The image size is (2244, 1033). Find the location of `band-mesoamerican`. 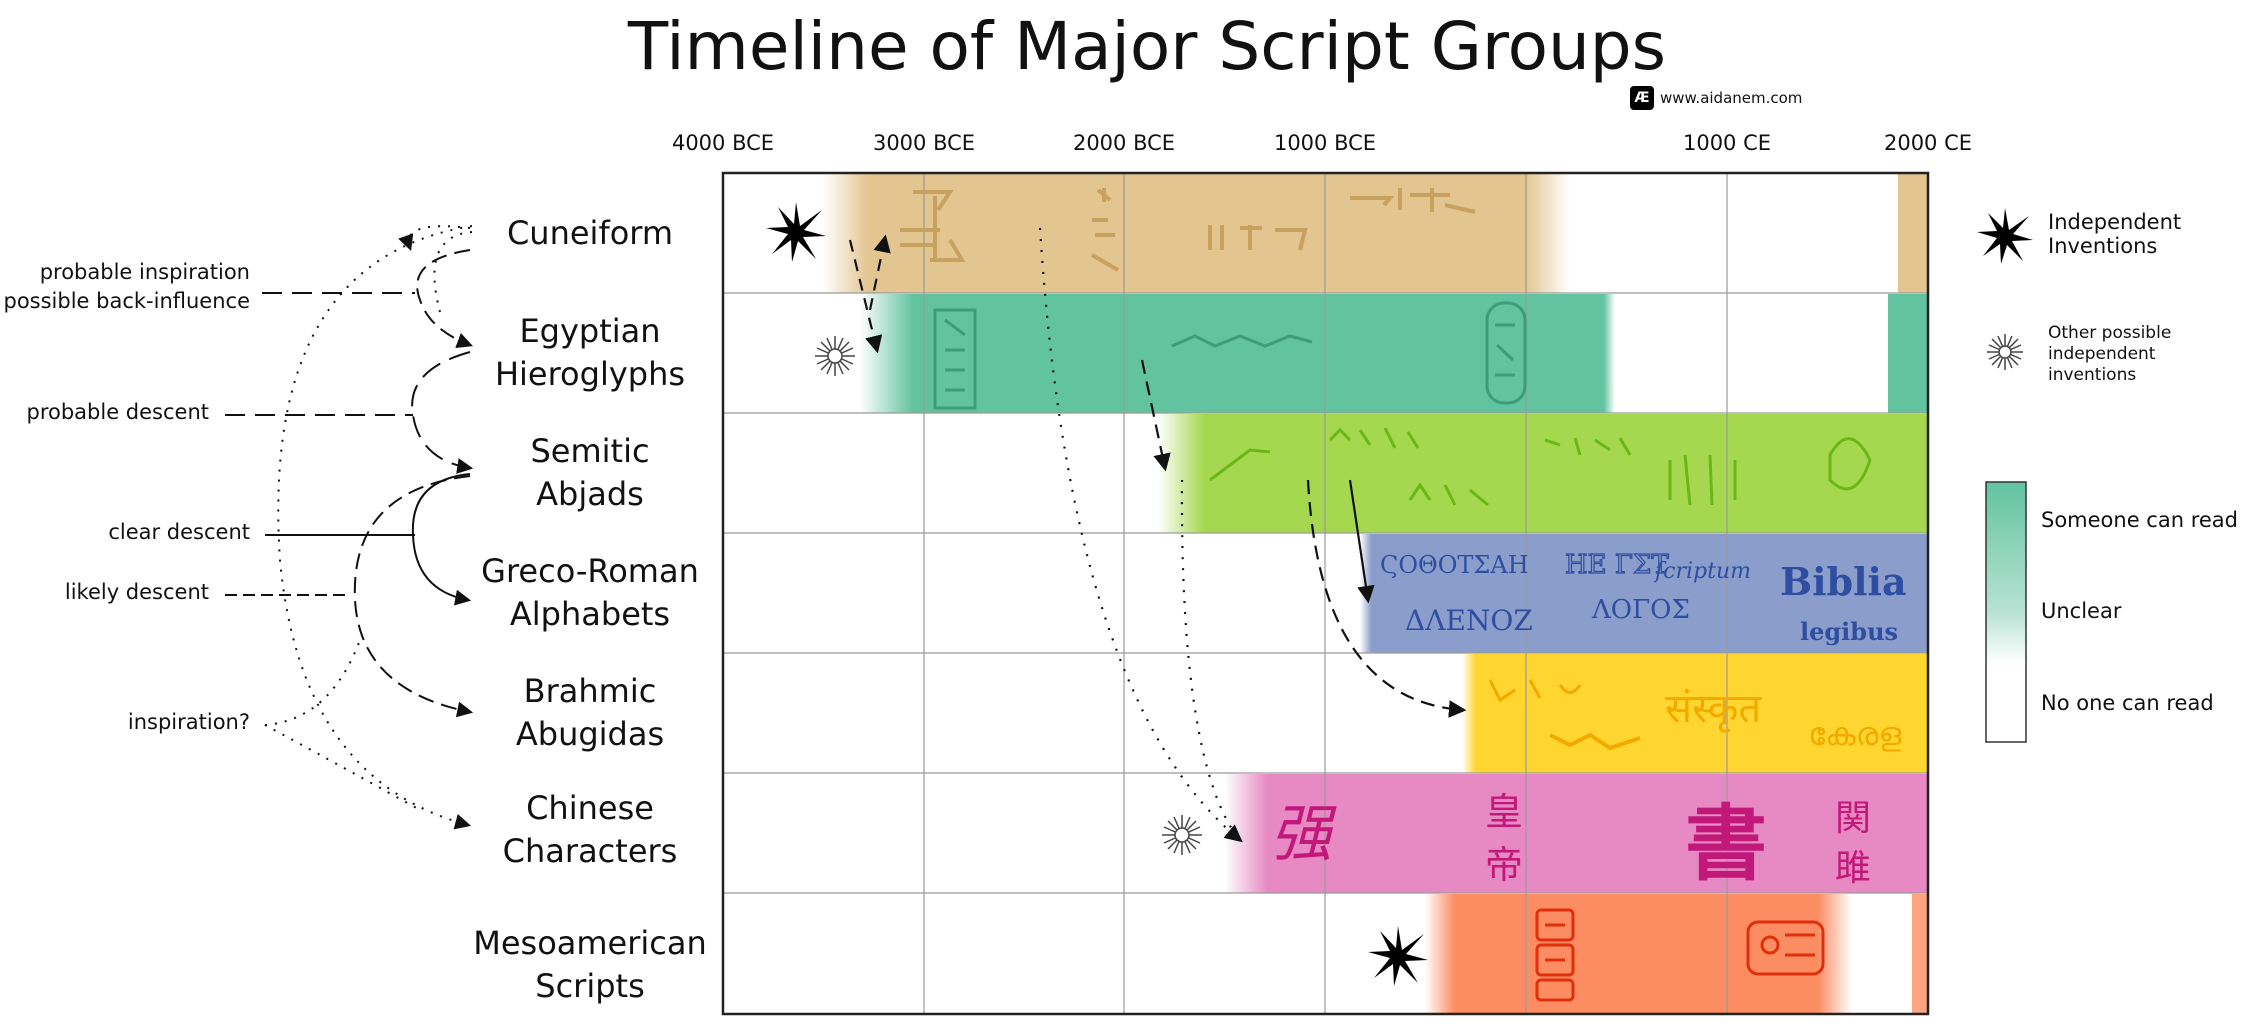

band-mesoamerican is located at coordinates (1638, 953).